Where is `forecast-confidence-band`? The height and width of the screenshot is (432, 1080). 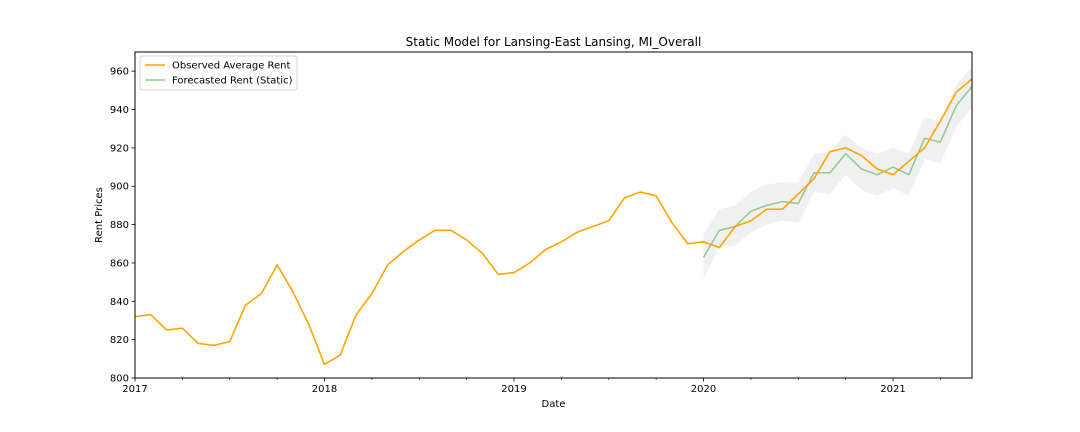 forecast-confidence-band is located at coordinates (837, 173).